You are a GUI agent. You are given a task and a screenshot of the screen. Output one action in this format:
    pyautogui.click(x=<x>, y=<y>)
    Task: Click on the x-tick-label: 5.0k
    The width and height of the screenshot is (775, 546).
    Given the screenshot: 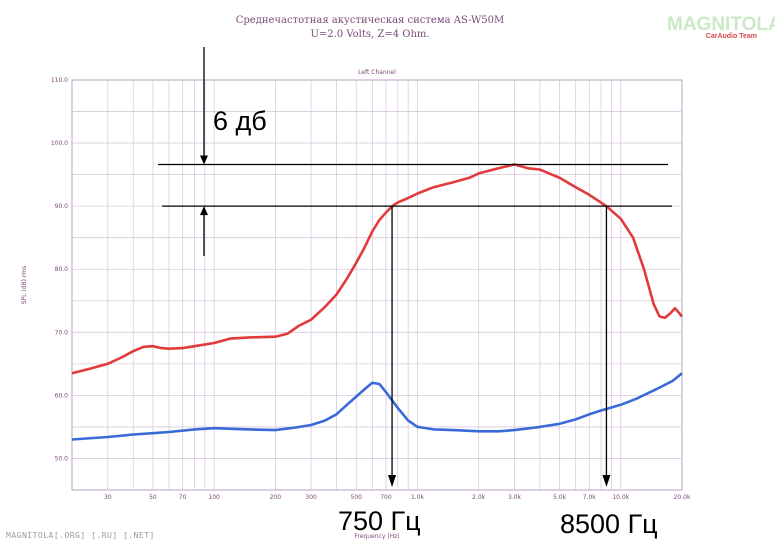 What is the action you would take?
    pyautogui.click(x=560, y=497)
    